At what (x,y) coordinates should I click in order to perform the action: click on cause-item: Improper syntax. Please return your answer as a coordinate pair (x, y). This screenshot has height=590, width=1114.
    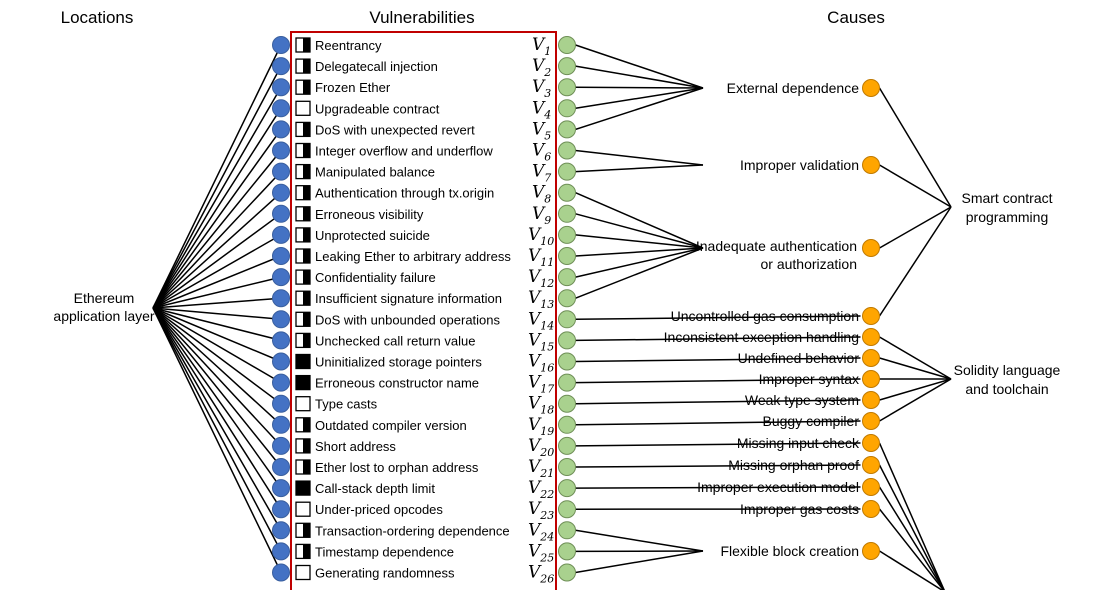
    Looking at the image, I should click on (819, 379).